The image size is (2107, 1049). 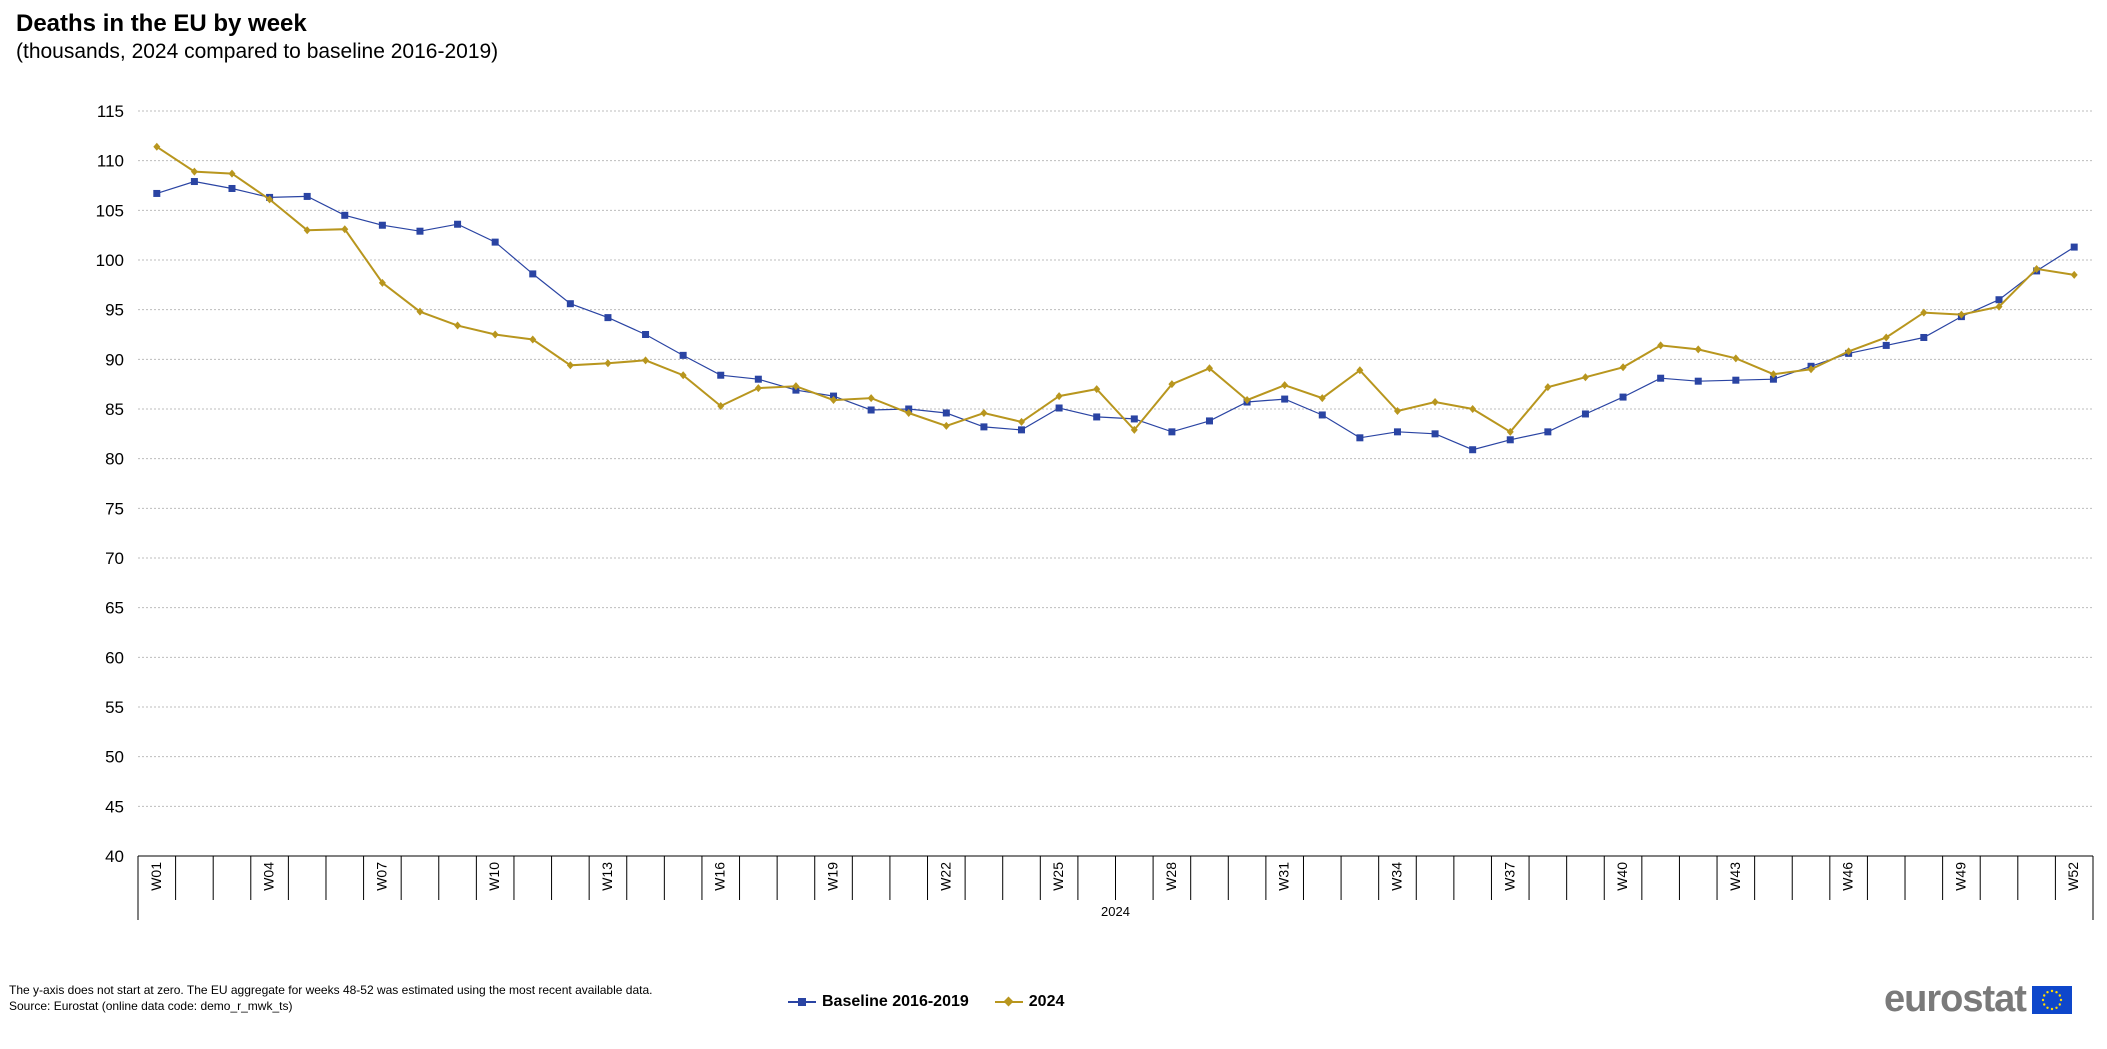 What do you see at coordinates (1059, 396) in the screenshot?
I see `point-2024-W25` at bounding box center [1059, 396].